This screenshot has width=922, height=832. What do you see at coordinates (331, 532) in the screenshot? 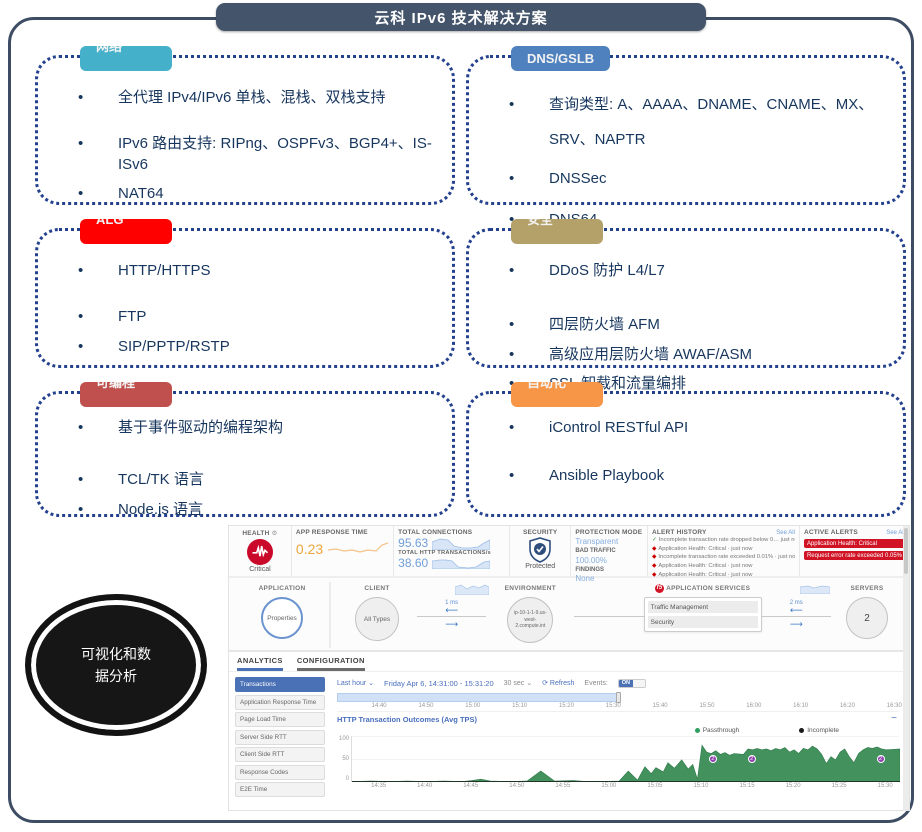
I see `app-response-time-label: APP RESPONSE TIME` at bounding box center [331, 532].